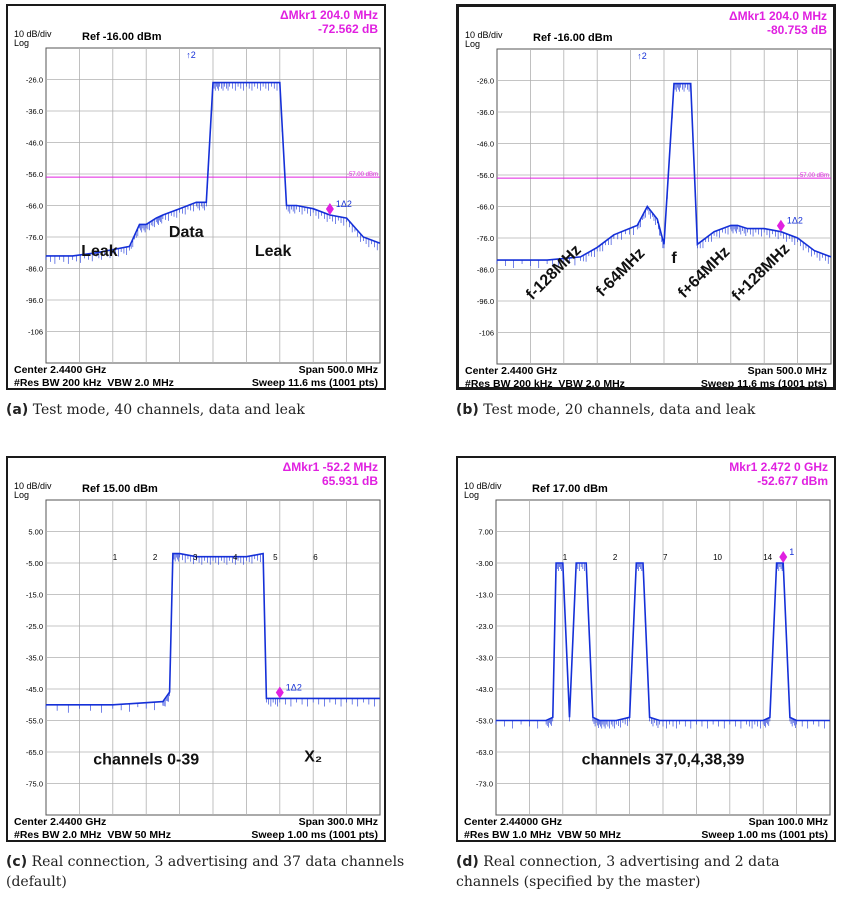 The height and width of the screenshot is (909, 842). What do you see at coordinates (570, 489) in the screenshot?
I see `ref-label-d: Ref 17.00 dBm` at bounding box center [570, 489].